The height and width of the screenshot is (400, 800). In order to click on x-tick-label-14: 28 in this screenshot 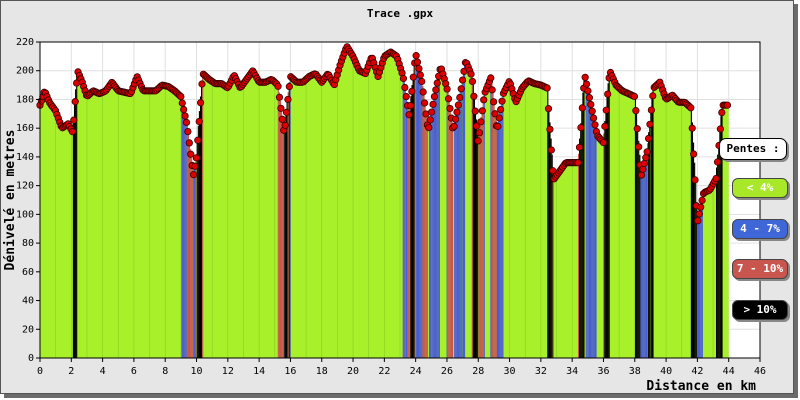, I will do `click(478, 371)`.